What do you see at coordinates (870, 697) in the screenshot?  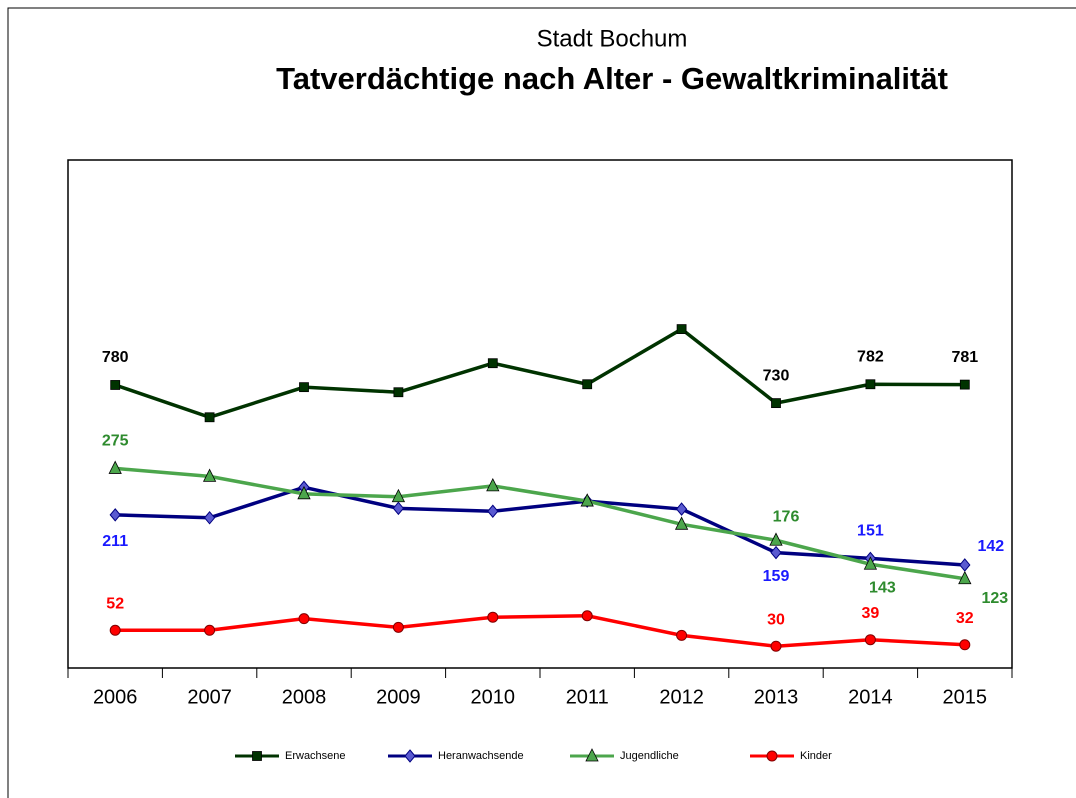 I see `x-tick-label: 2014` at bounding box center [870, 697].